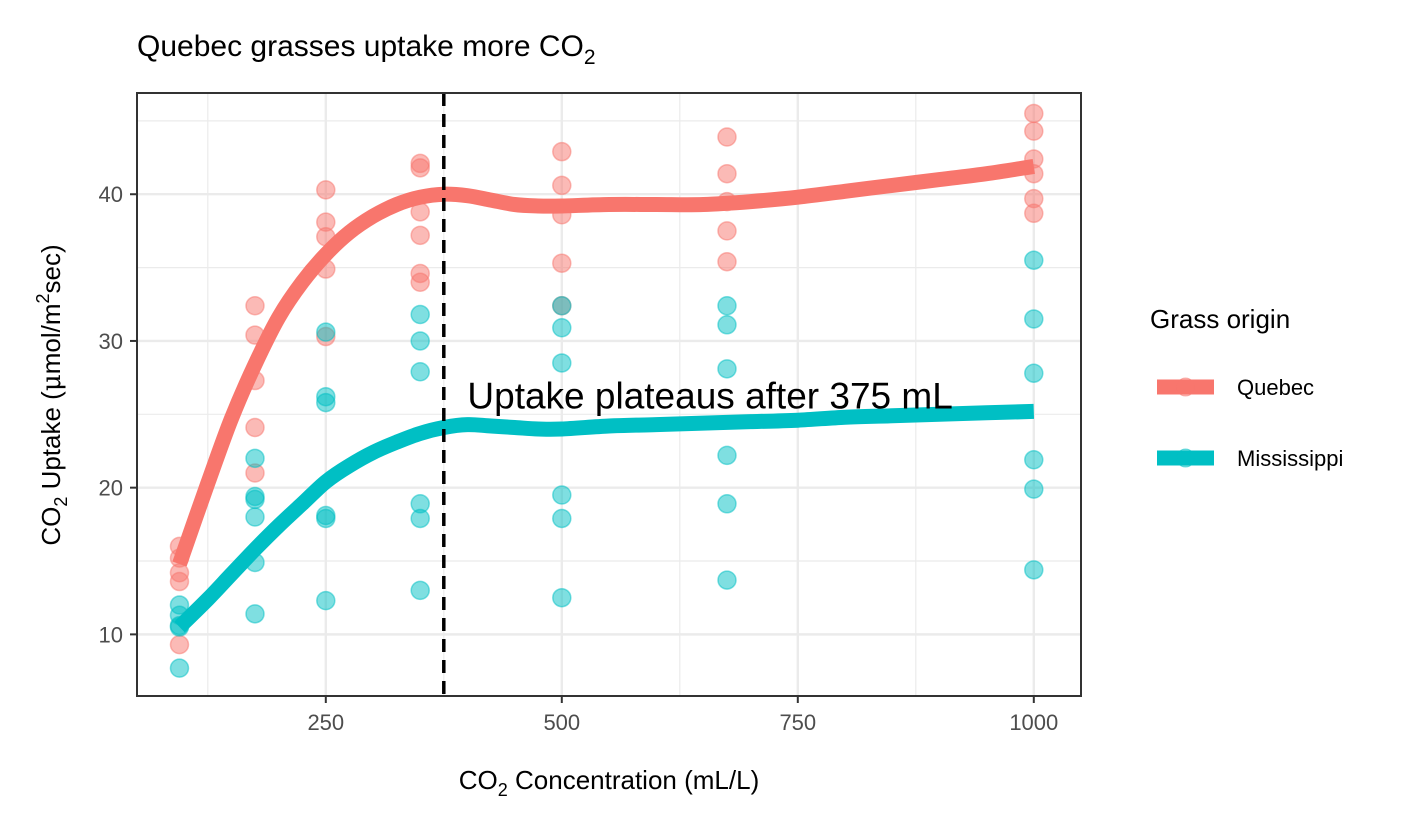  I want to click on legend-key-quebec, so click(1185, 387).